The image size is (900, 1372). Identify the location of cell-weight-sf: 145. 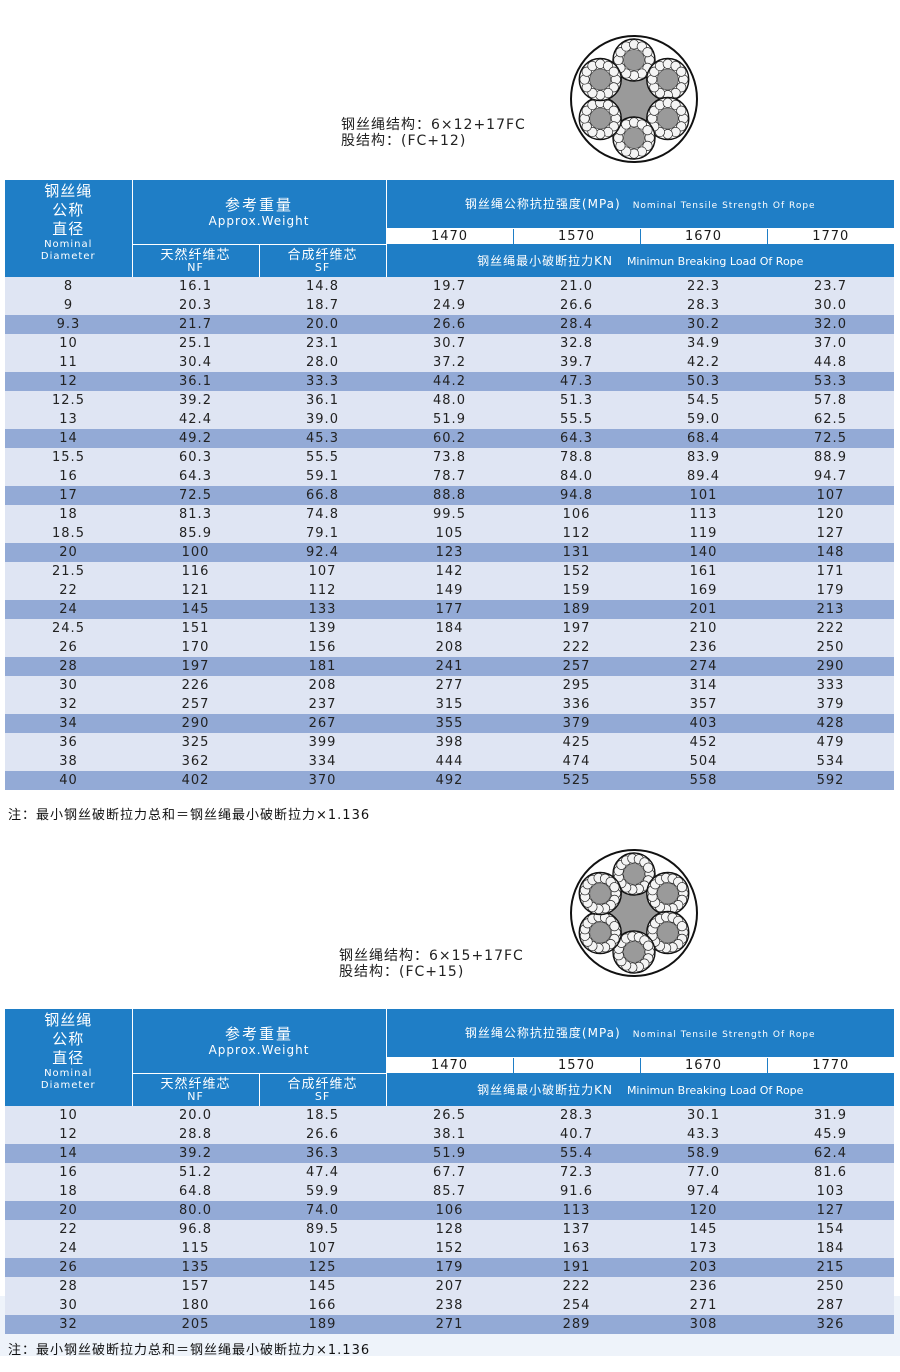
(322, 1286).